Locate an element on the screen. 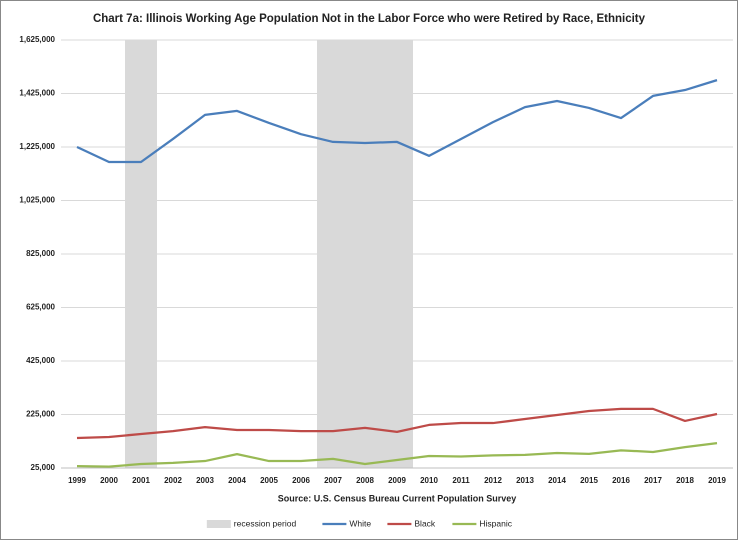 This screenshot has width=739, height=541. x-tick-label: 2009 is located at coordinates (397, 480).